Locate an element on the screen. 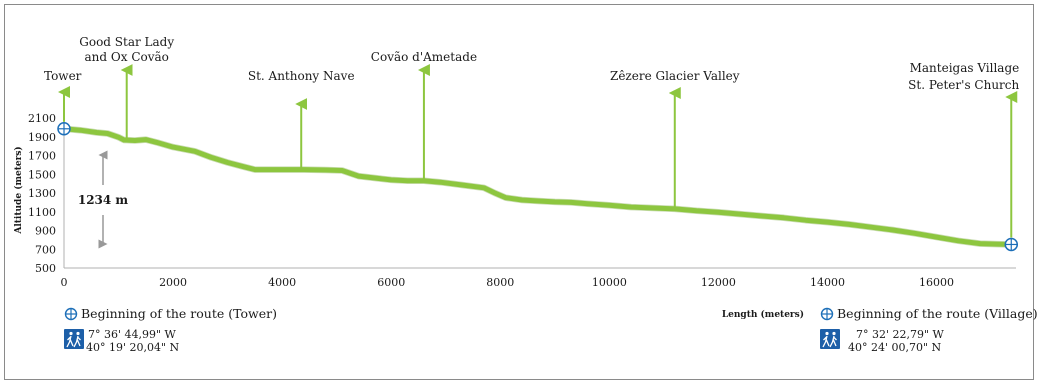 The height and width of the screenshot is (384, 1039). legend-start-title: Beginning of the route (Tower) is located at coordinates (179, 313).